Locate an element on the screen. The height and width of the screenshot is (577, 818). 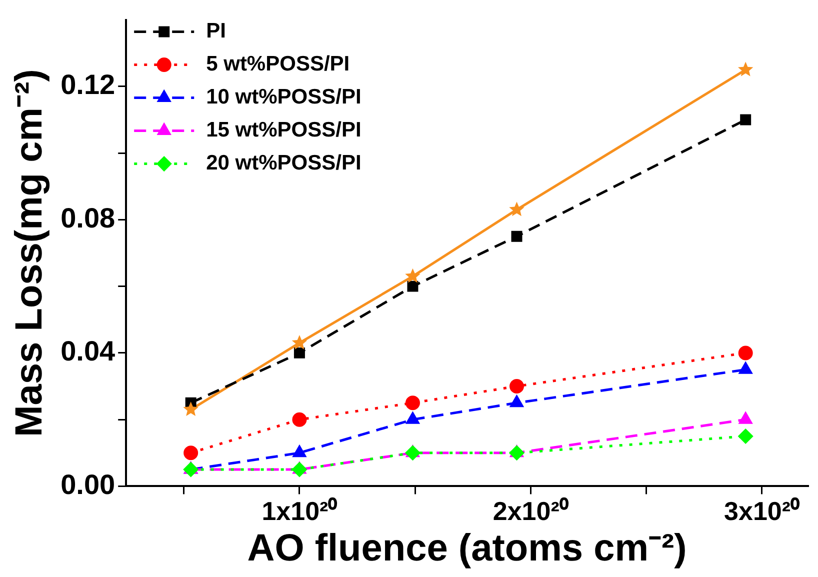
legend-label: PI is located at coordinates (216, 31).